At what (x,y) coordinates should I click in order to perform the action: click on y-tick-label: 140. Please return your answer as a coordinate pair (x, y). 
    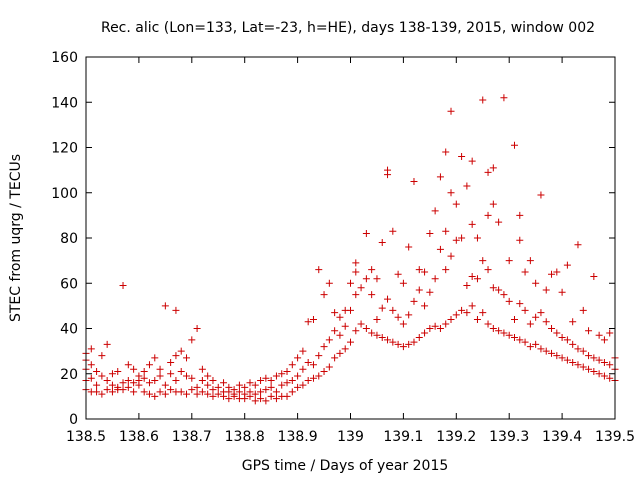
    Looking at the image, I should click on (64, 103).